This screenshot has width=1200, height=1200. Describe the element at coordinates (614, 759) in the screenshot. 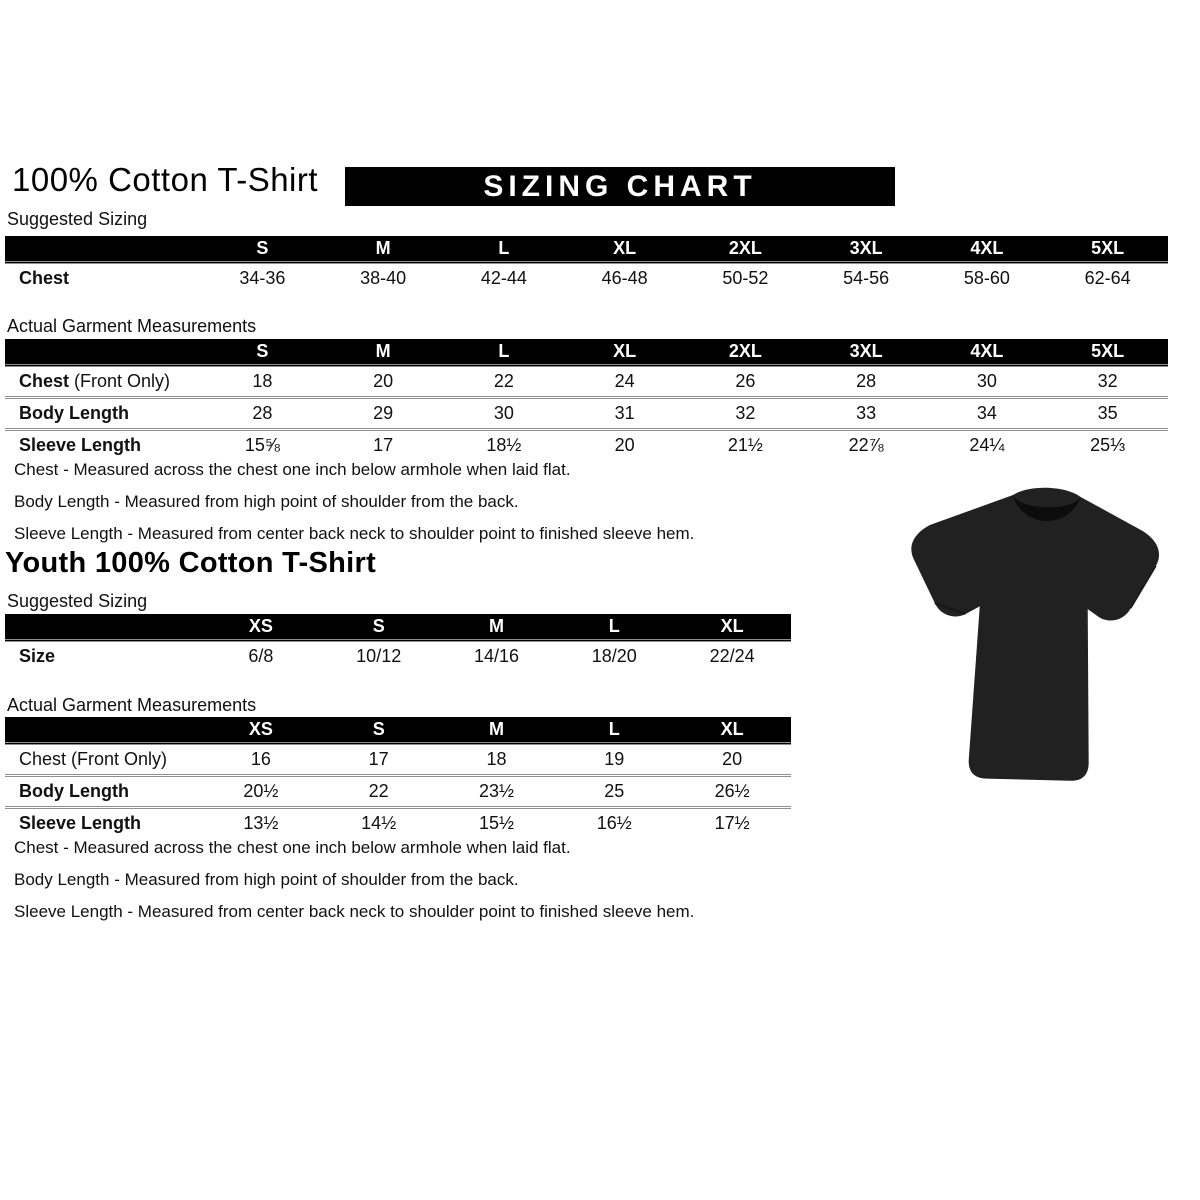

I see `measurement-value: 19` at that location.